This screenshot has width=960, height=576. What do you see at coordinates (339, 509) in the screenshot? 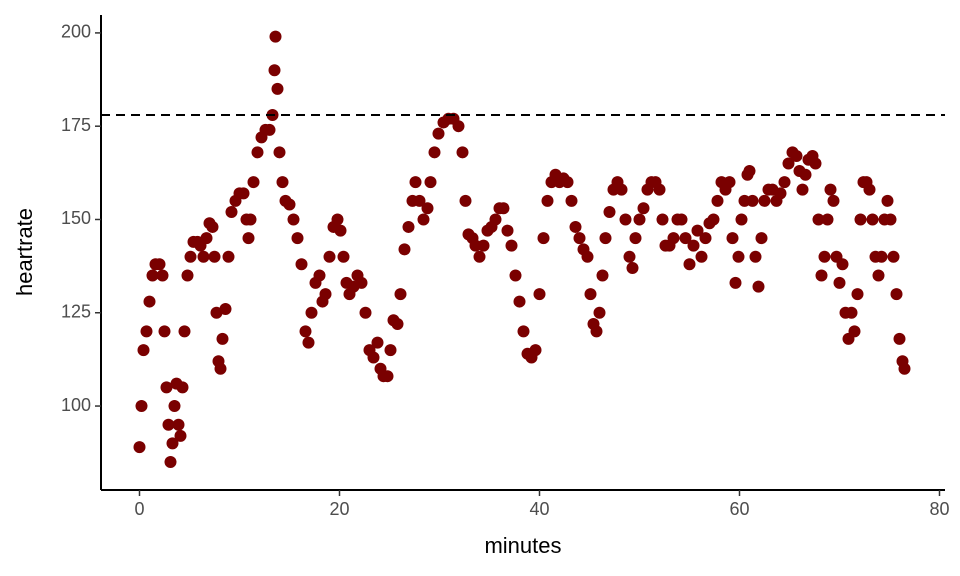
I see `x-tick-label: 20` at bounding box center [339, 509].